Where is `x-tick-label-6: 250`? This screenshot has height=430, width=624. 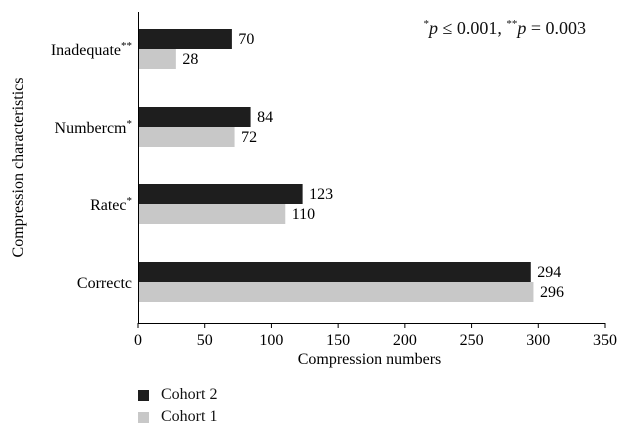 x-tick-label-6: 250 is located at coordinates (472, 340).